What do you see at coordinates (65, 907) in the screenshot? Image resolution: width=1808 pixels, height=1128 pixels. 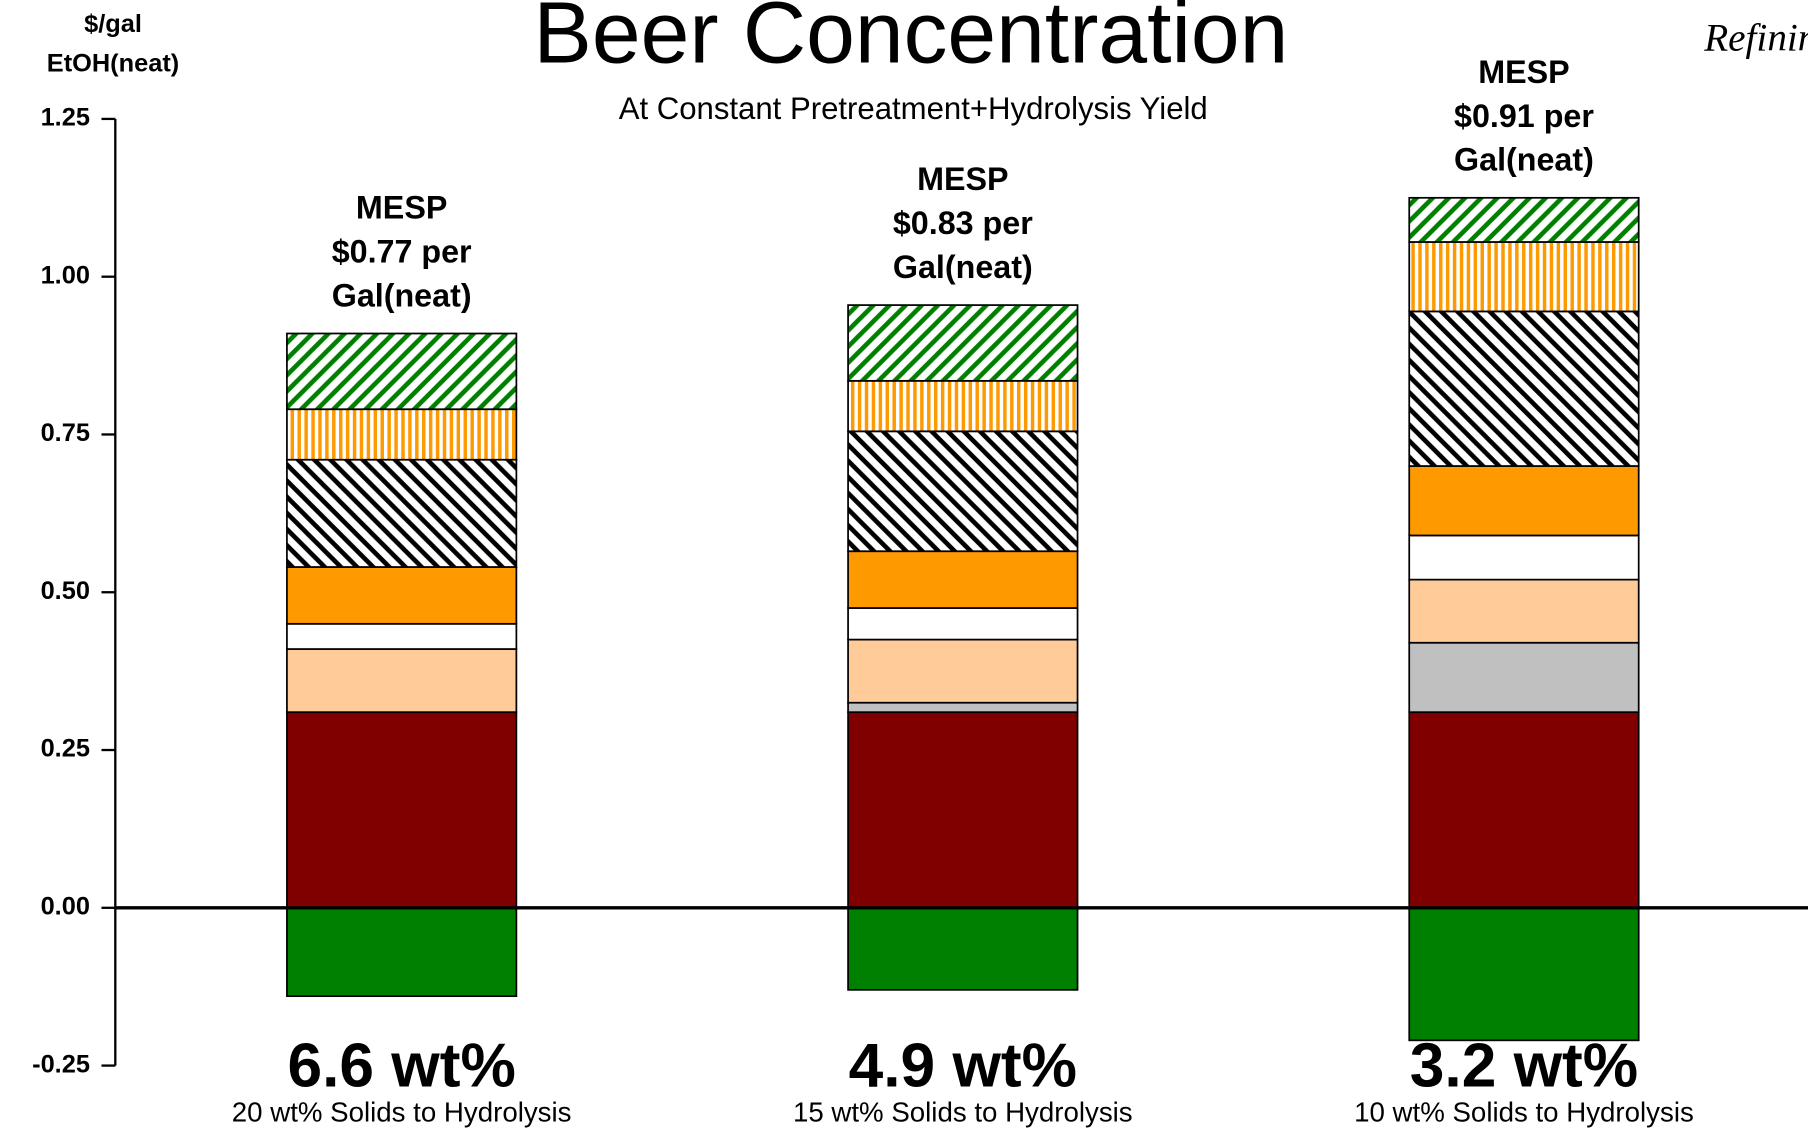 I see `y-tick-label: 0.00` at bounding box center [65, 907].